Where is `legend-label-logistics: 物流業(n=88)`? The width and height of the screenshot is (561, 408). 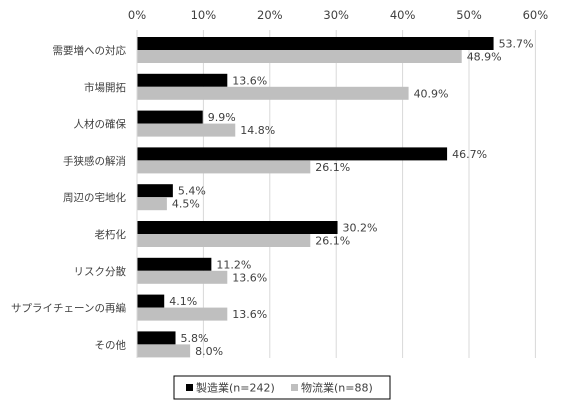 legend-label-logistics: 物流業(n=88) is located at coordinates (337, 388).